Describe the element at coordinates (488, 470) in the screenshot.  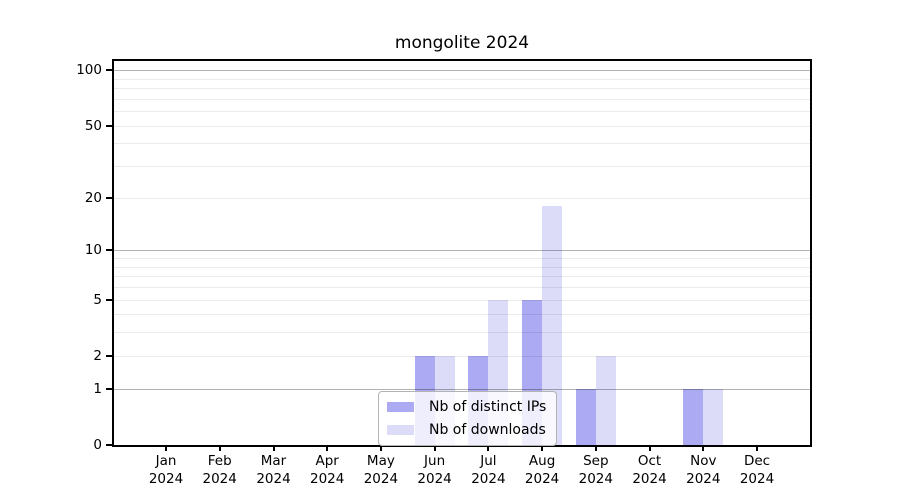
I see `x-tick-label: Jul 2024` at that location.